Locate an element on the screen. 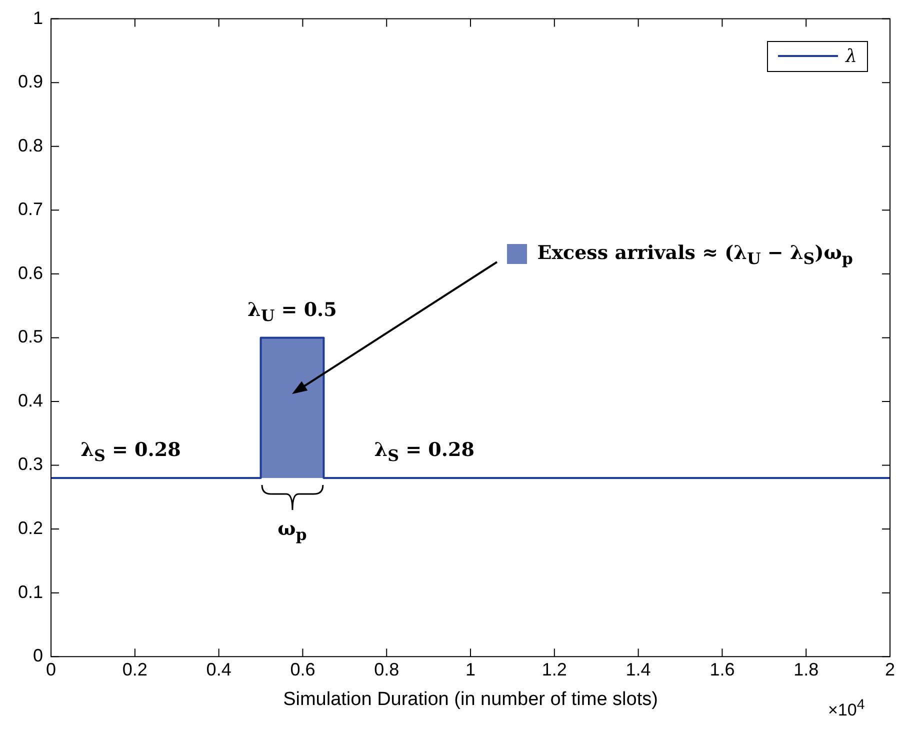 The height and width of the screenshot is (745, 902). x-tick-label: 0 is located at coordinates (51, 669).